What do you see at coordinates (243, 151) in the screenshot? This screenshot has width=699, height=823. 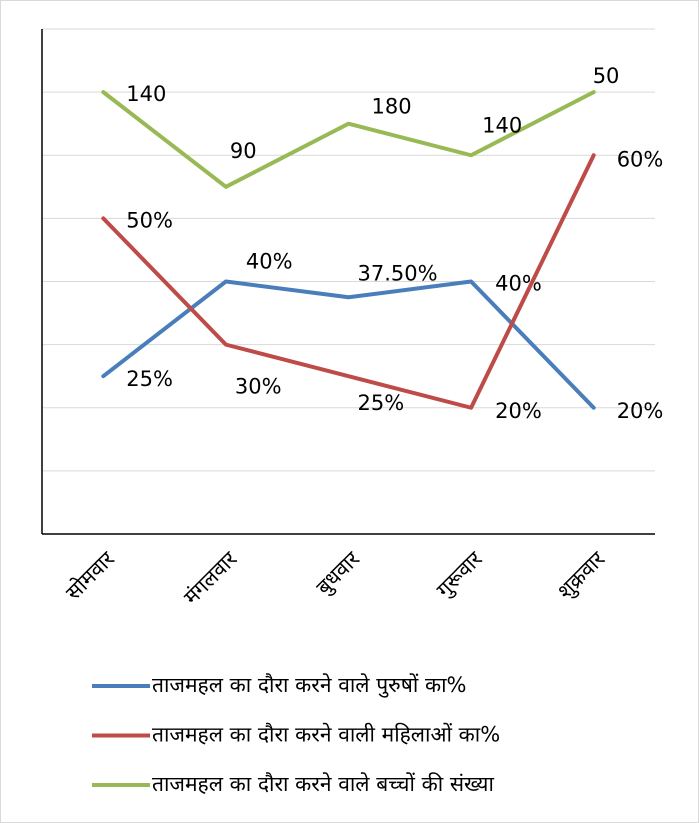 I see `data-label: 90` at bounding box center [243, 151].